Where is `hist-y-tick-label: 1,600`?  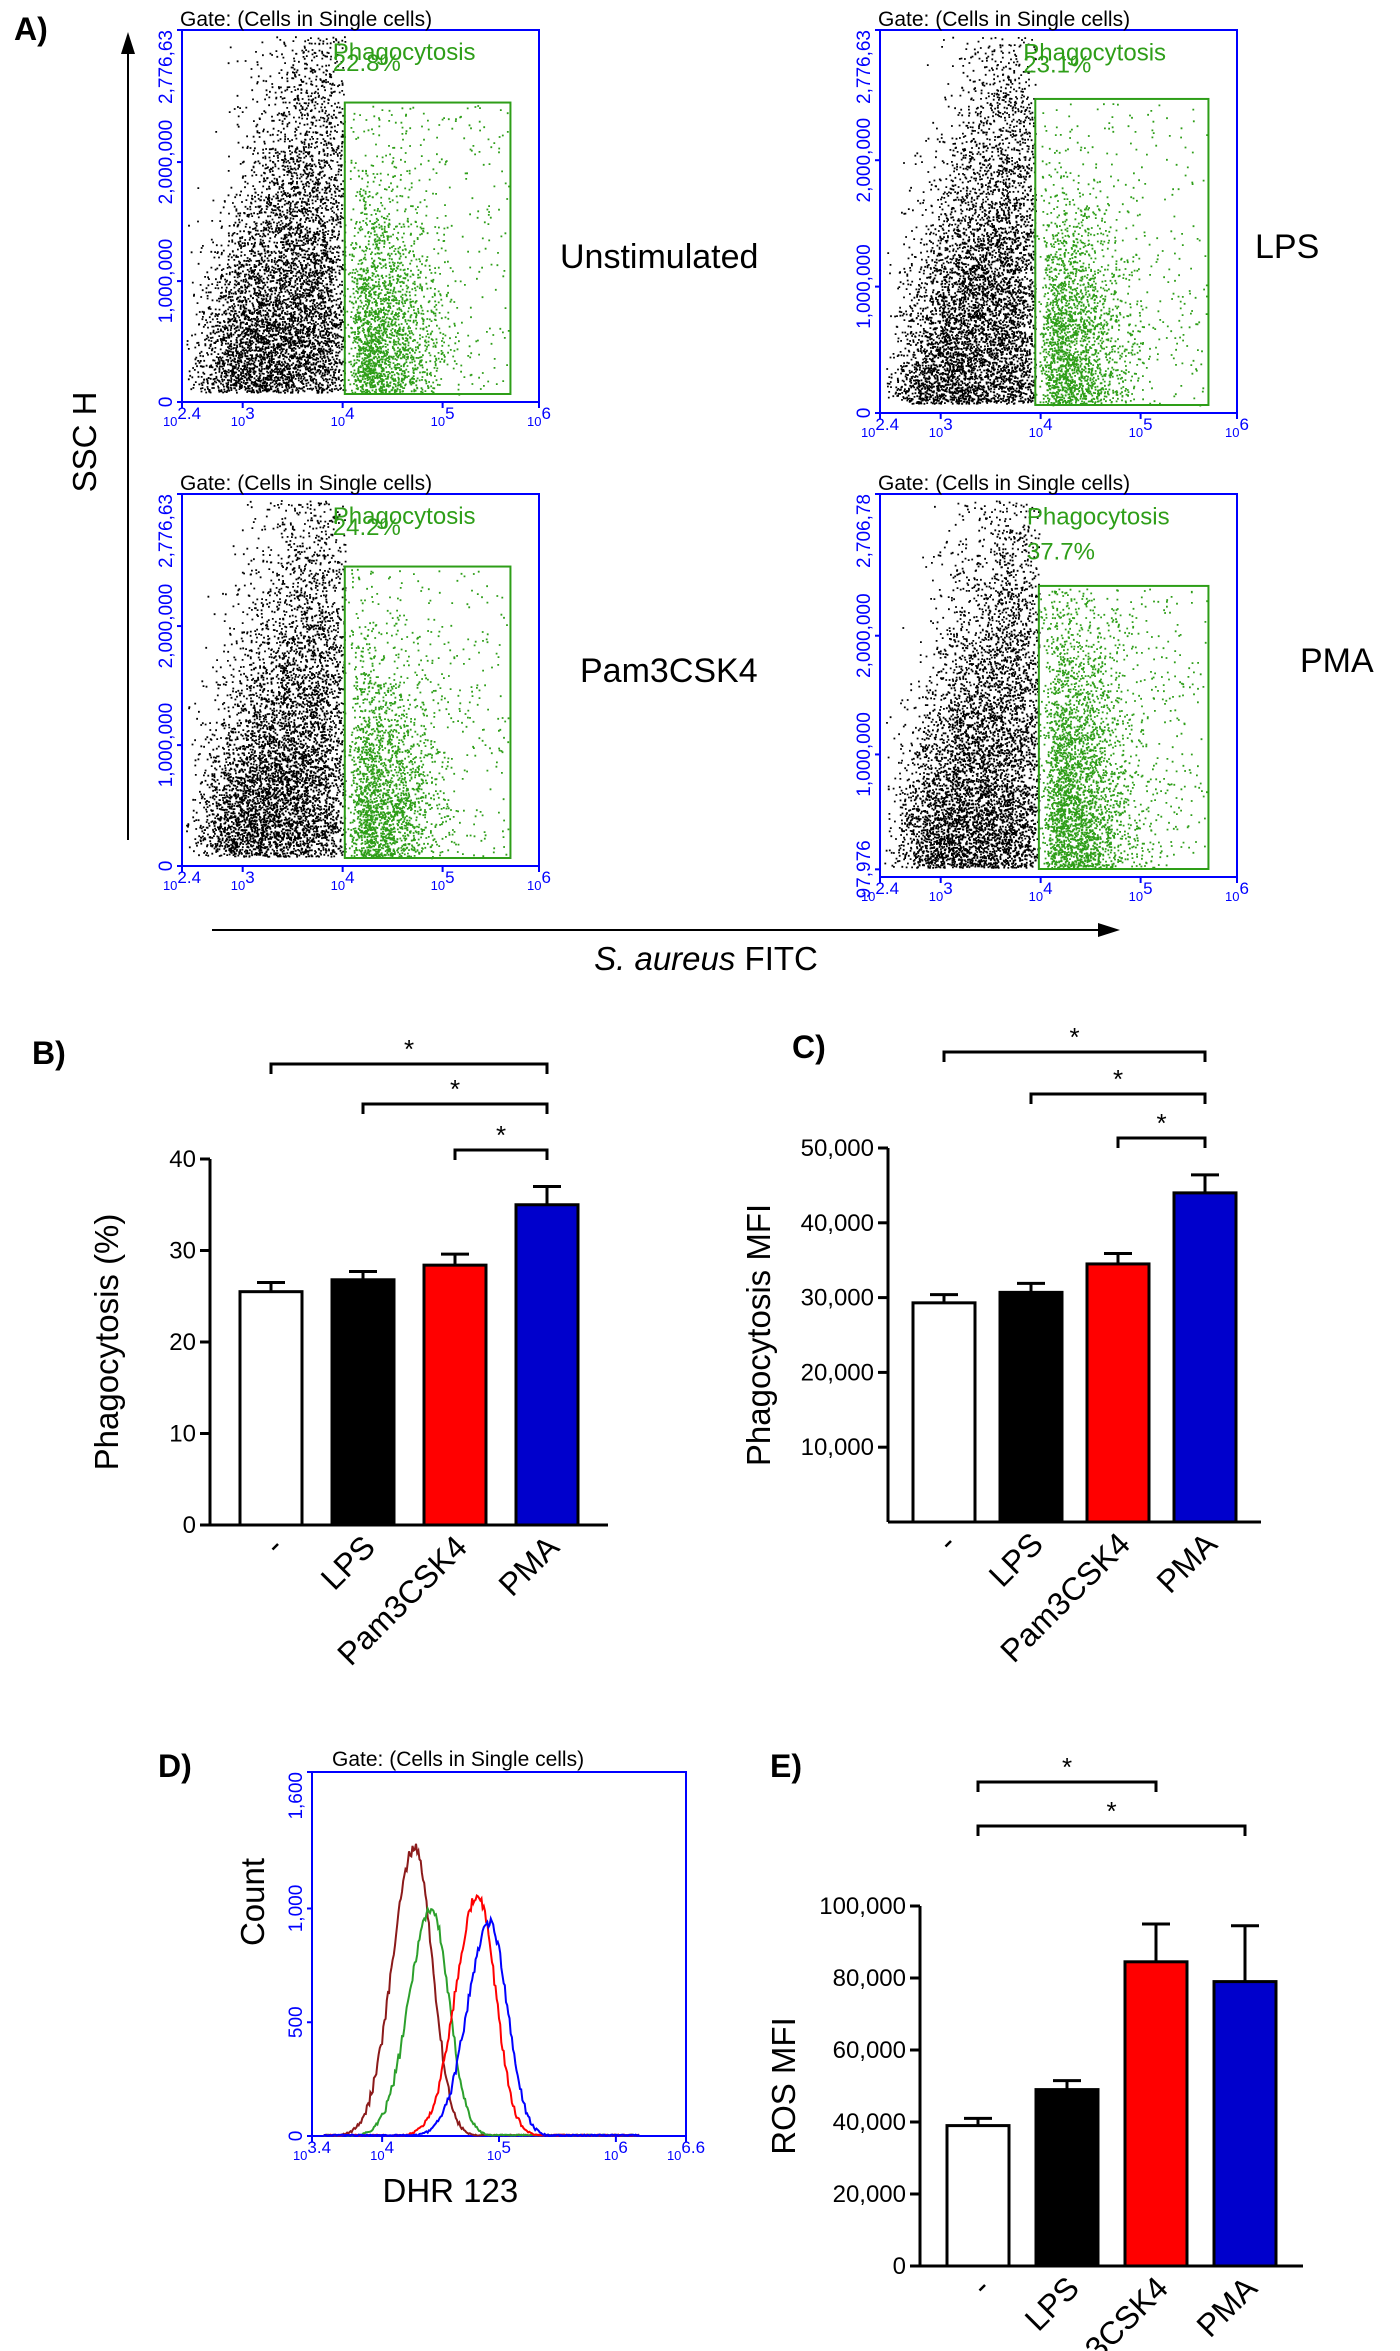
hist-y-tick-label: 1,600 is located at coordinates (296, 1796).